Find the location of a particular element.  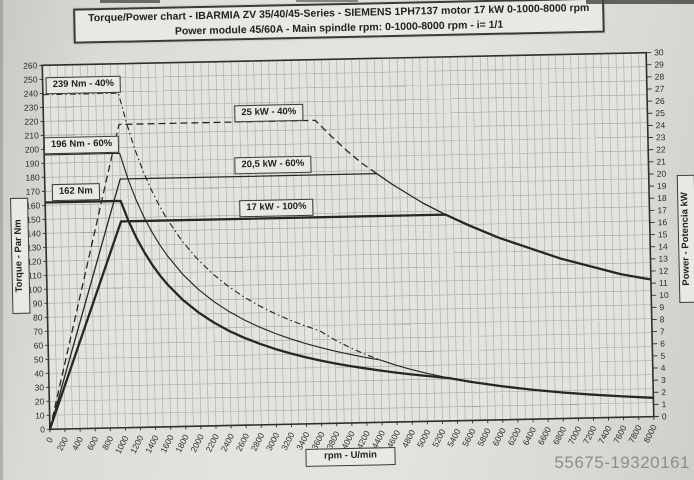

svg-text: 250 is located at coordinates (30, 79).